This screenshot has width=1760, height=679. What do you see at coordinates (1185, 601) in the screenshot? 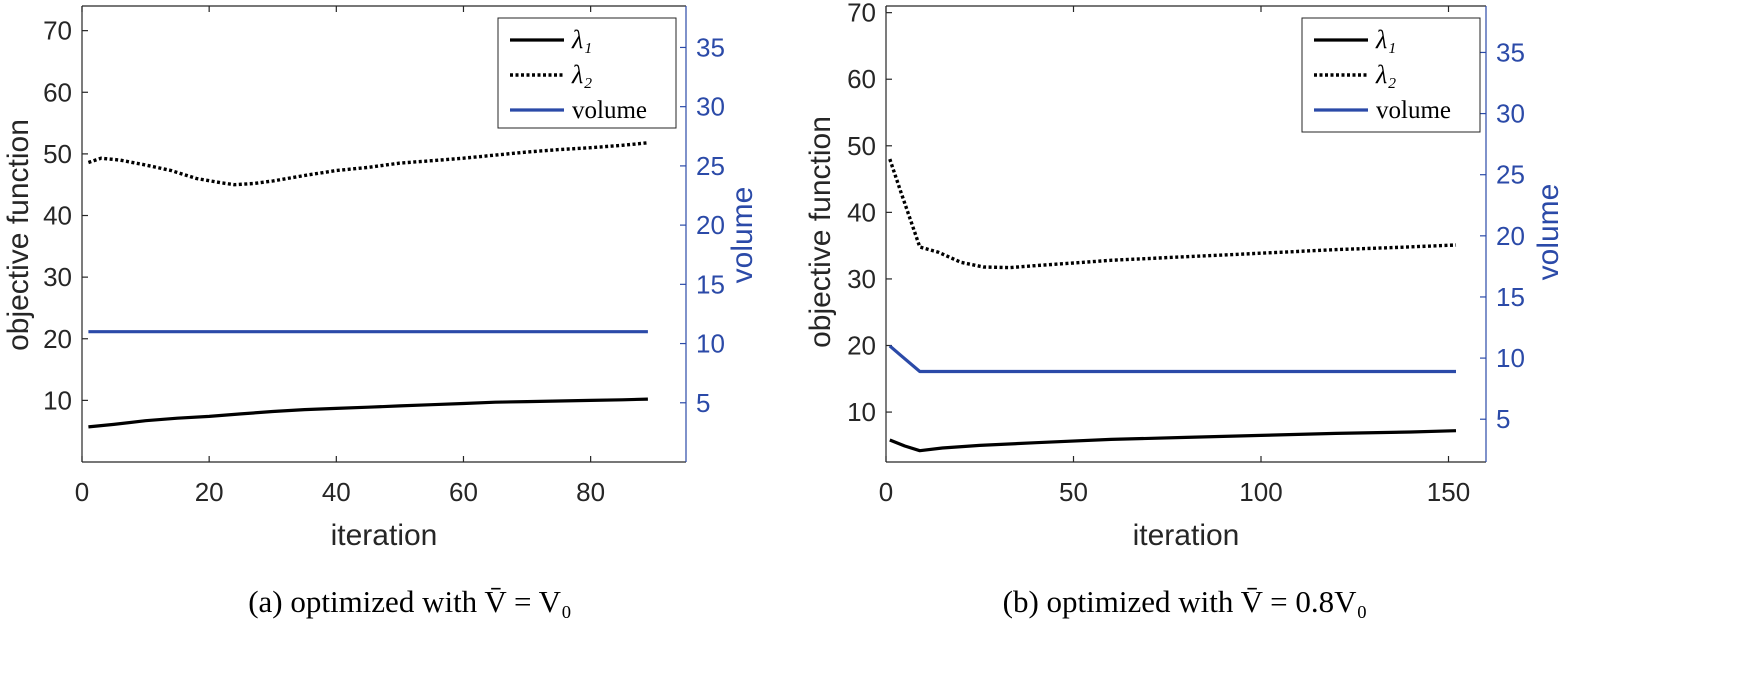
I see `panel-caption: (b) optimized with V̄ = 0.8V₀` at bounding box center [1185, 601].